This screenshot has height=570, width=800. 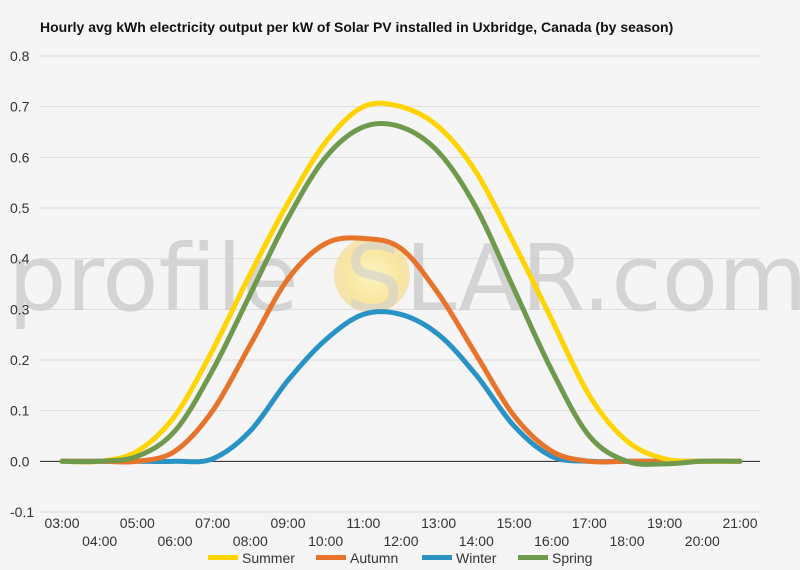 What do you see at coordinates (137, 523) in the screenshot?
I see `x-tick-label: 05:00` at bounding box center [137, 523].